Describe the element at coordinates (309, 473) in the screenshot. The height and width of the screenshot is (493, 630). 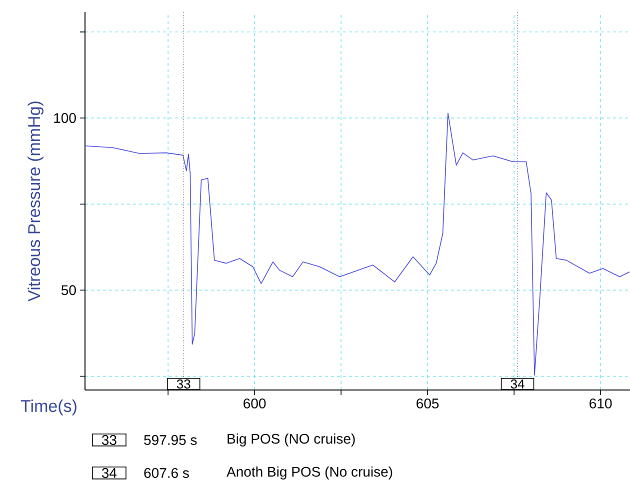
I see `text: Anoth Big POS (No cruise)` at that location.